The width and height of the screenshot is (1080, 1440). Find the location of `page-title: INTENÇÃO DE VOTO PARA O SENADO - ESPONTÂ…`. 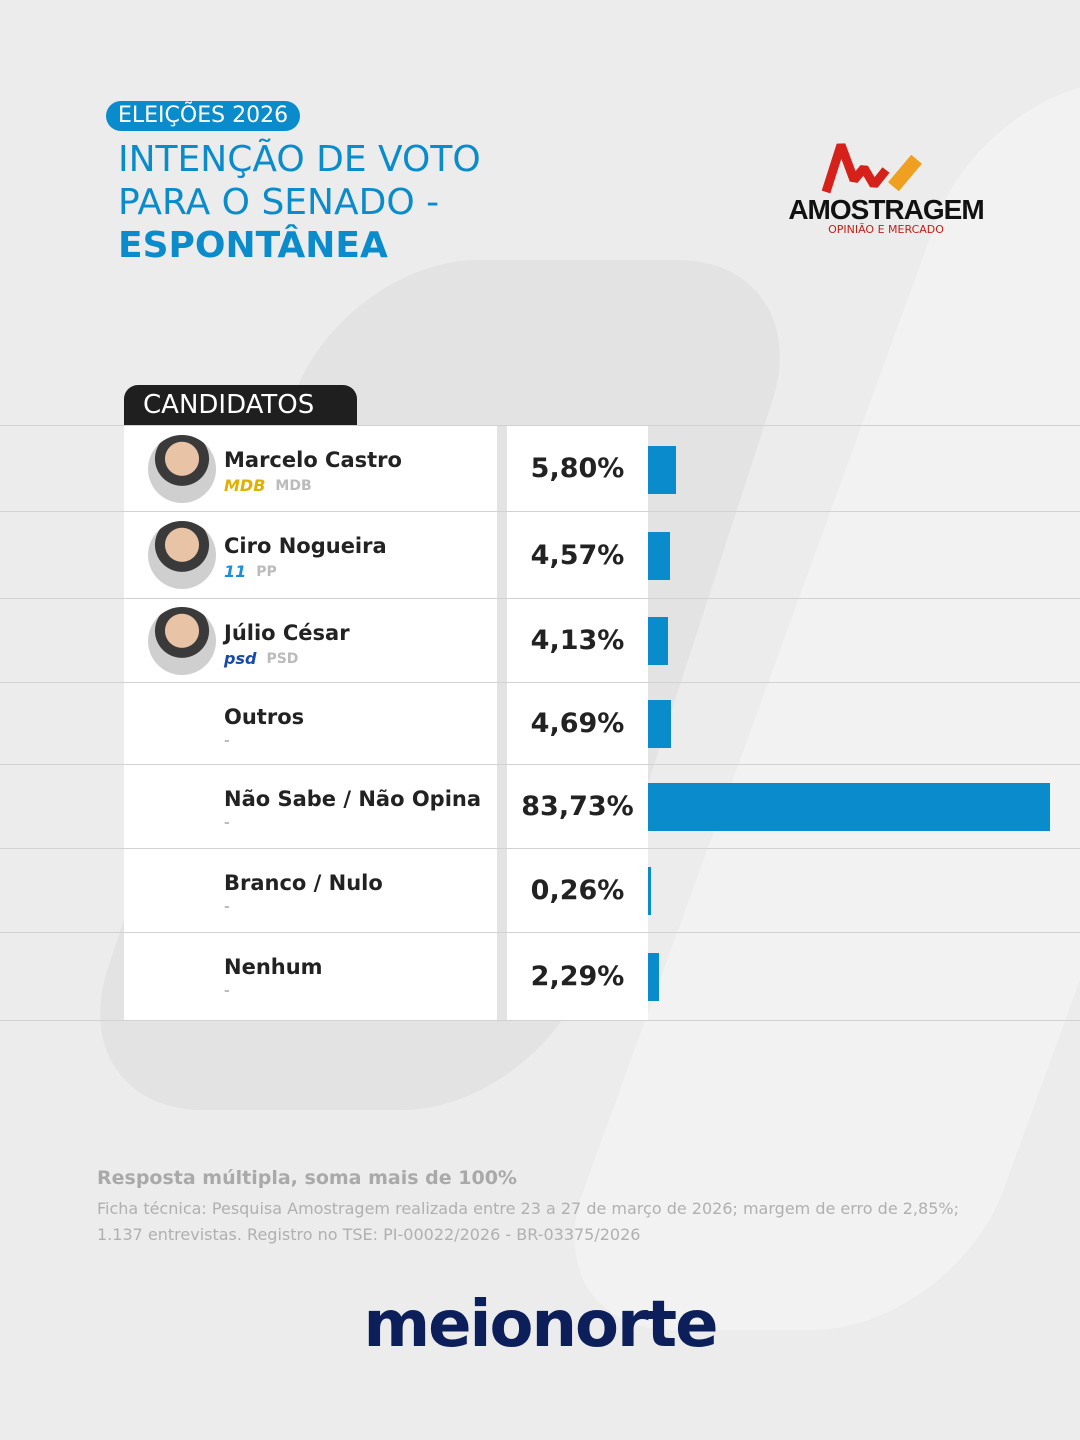

page-title: INTENÇÃO DE VOTO PARA O SENADO - ESPONTÂ… is located at coordinates (299, 202).